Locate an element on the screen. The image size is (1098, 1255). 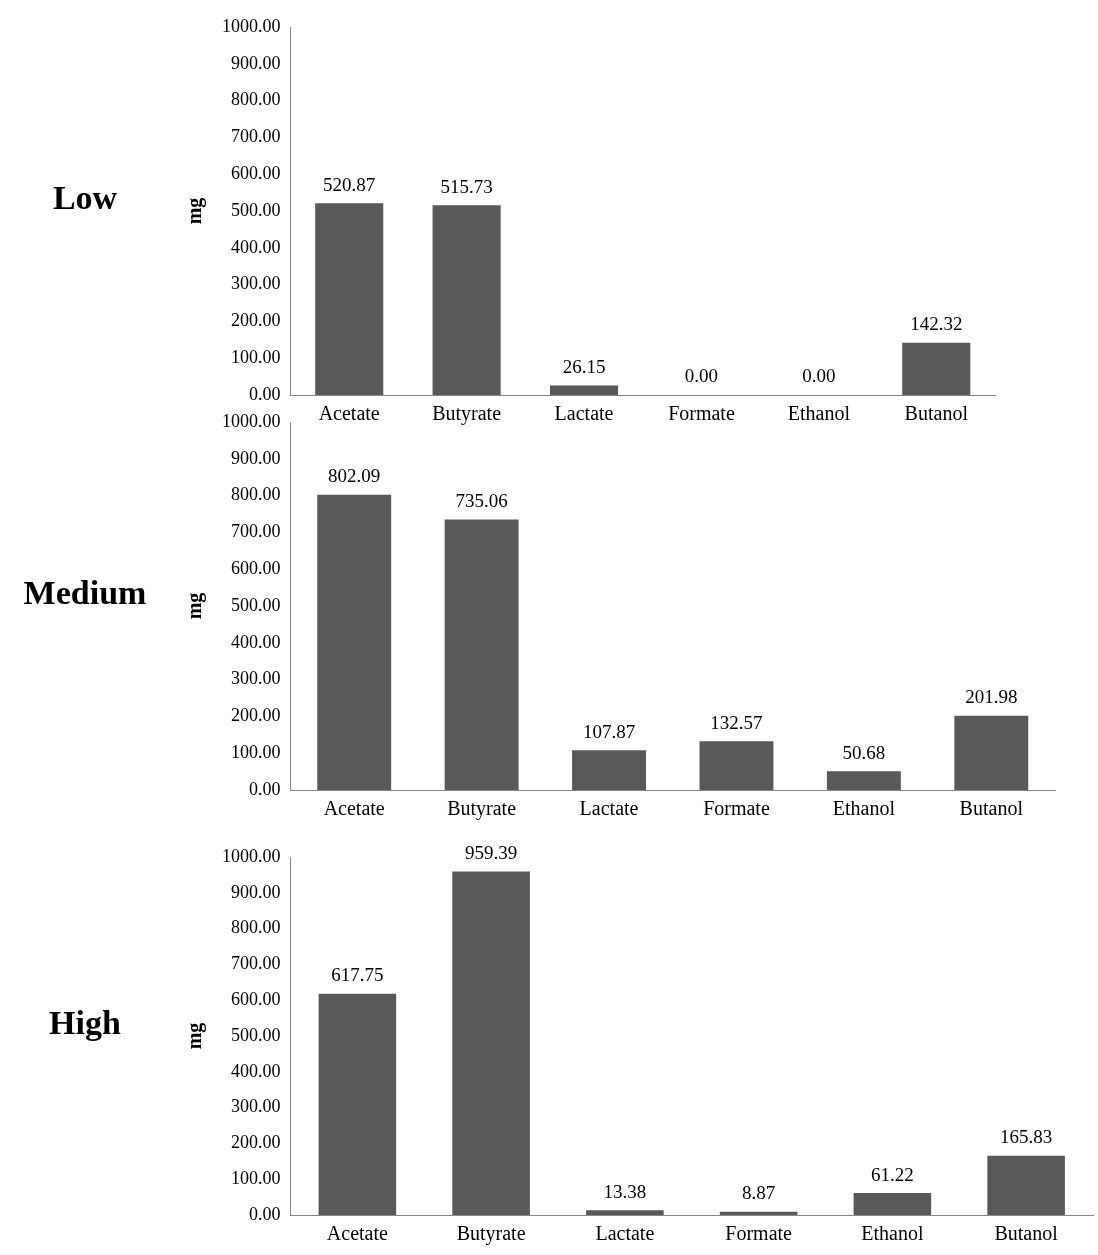
data-label: 8.87 is located at coordinates (759, 1193).